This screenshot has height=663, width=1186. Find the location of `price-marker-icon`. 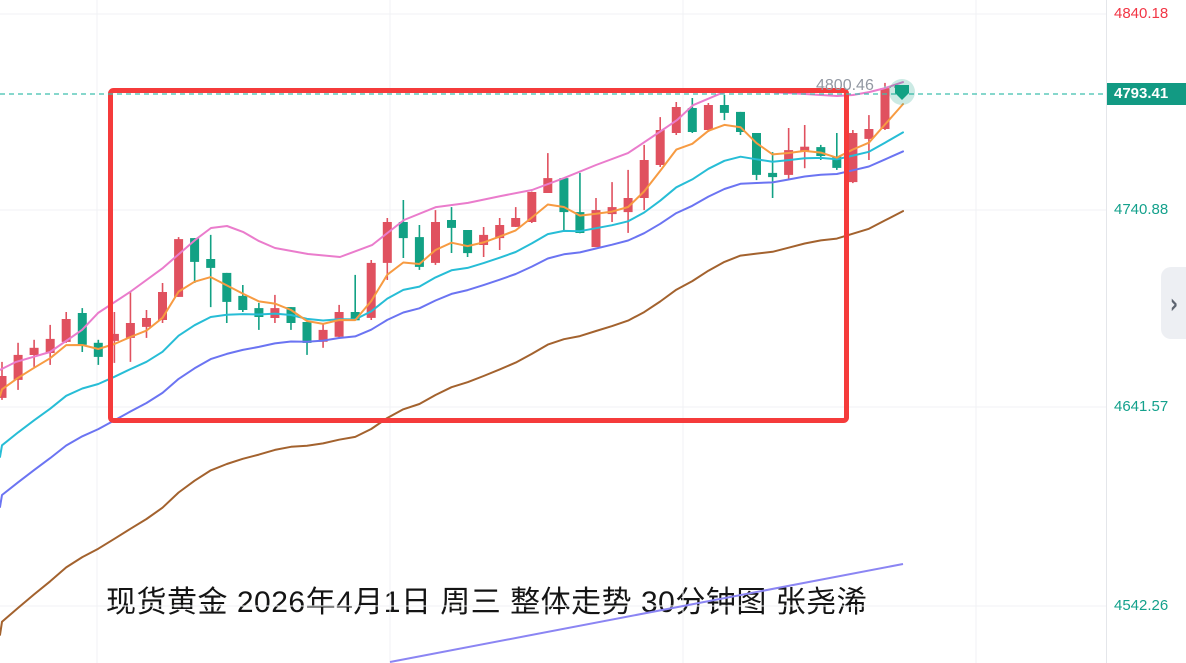

price-marker-icon is located at coordinates (902, 92).